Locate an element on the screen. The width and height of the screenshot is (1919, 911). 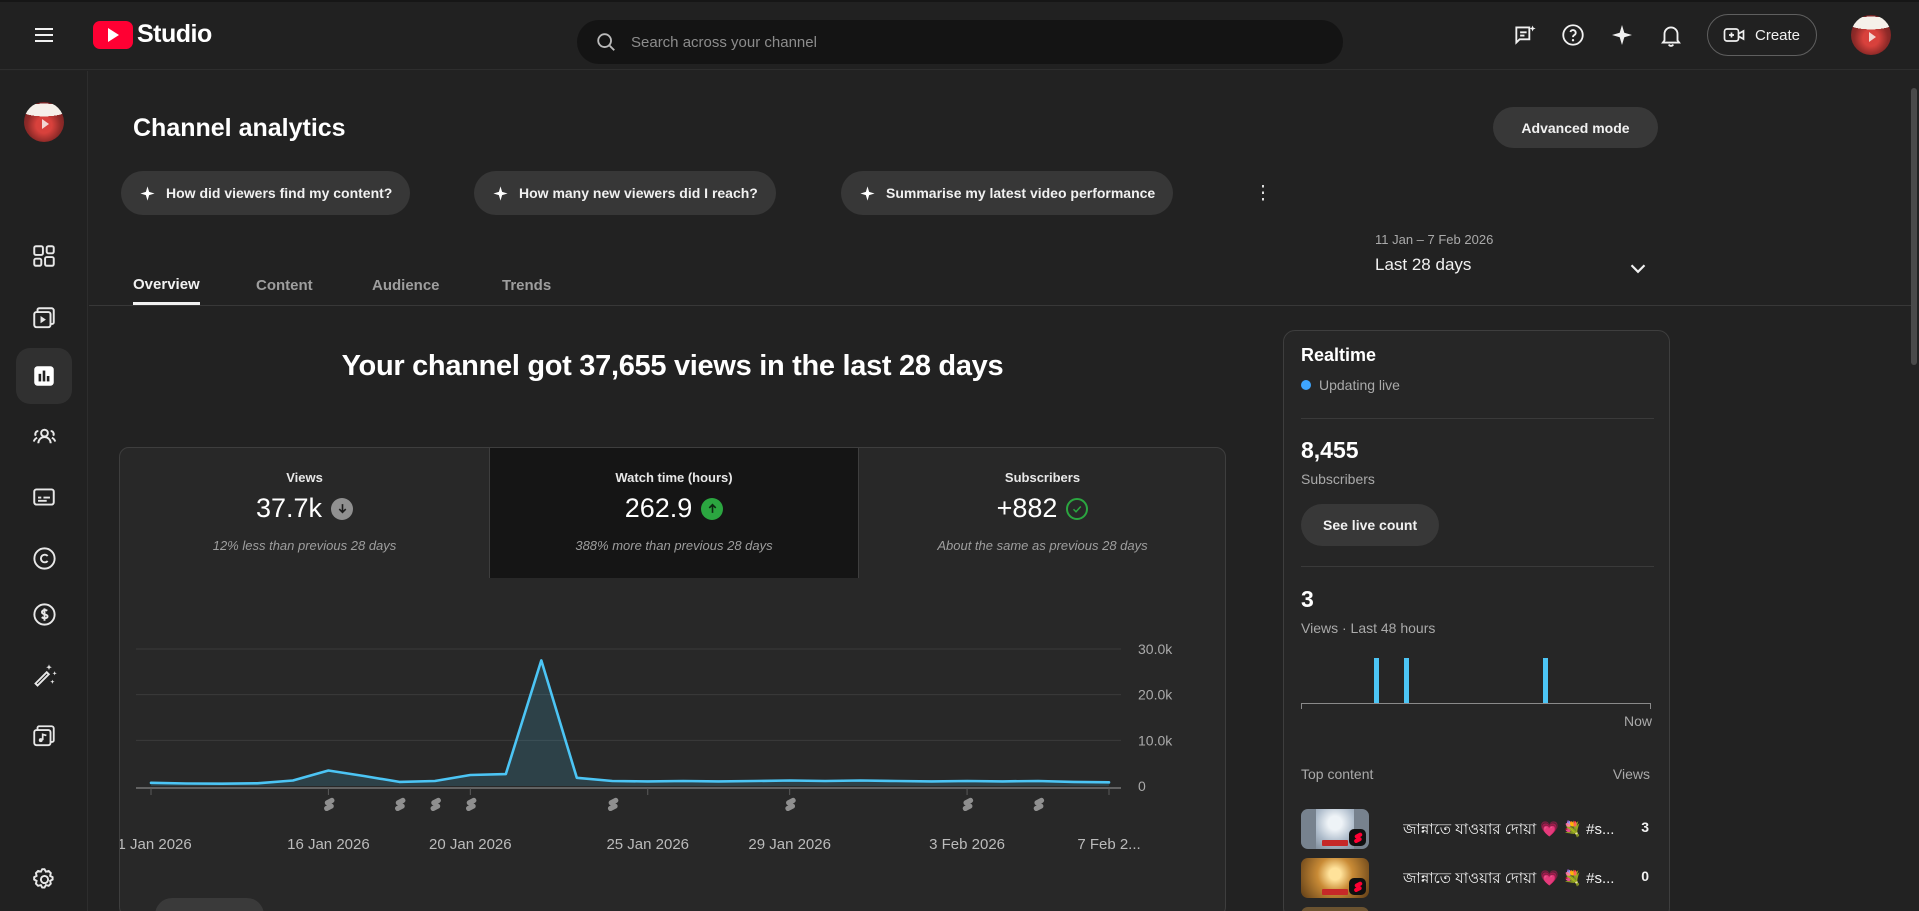
date-range-picker: 11 Jan – 7 Feb 2026 Last 28 days is located at coordinates (1520, 260).